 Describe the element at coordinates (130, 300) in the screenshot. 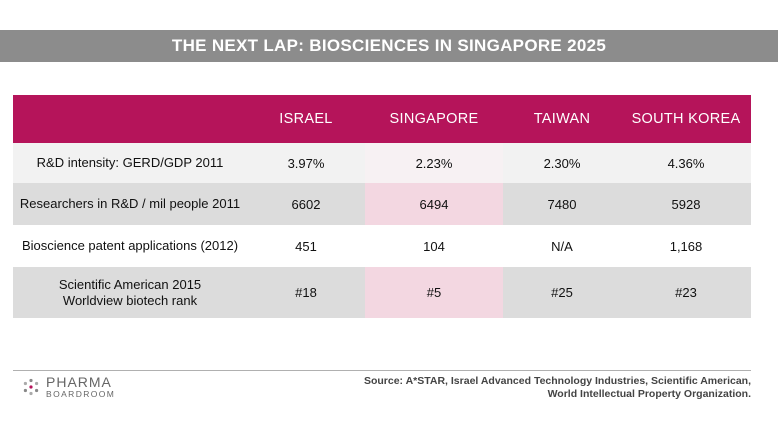

I see `row-label-line2: Worldview biotech rank` at that location.